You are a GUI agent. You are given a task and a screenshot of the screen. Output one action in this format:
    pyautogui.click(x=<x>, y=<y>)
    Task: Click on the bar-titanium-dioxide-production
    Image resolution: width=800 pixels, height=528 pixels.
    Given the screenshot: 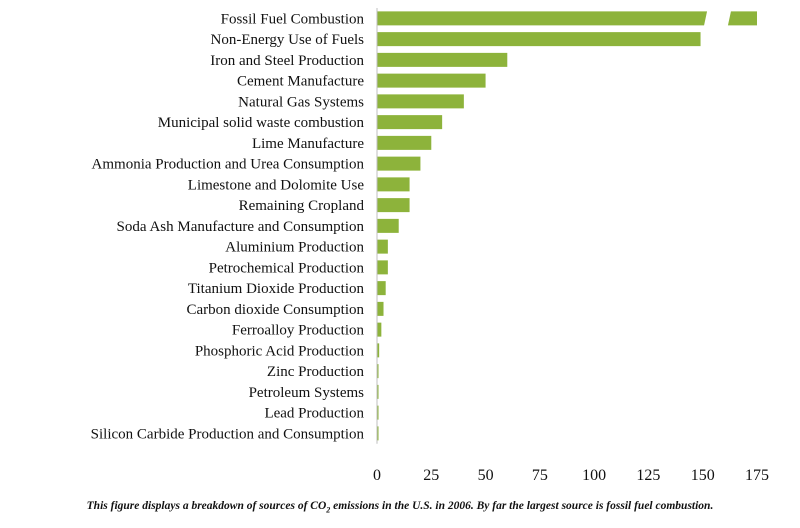 What is the action you would take?
    pyautogui.click(x=381, y=288)
    